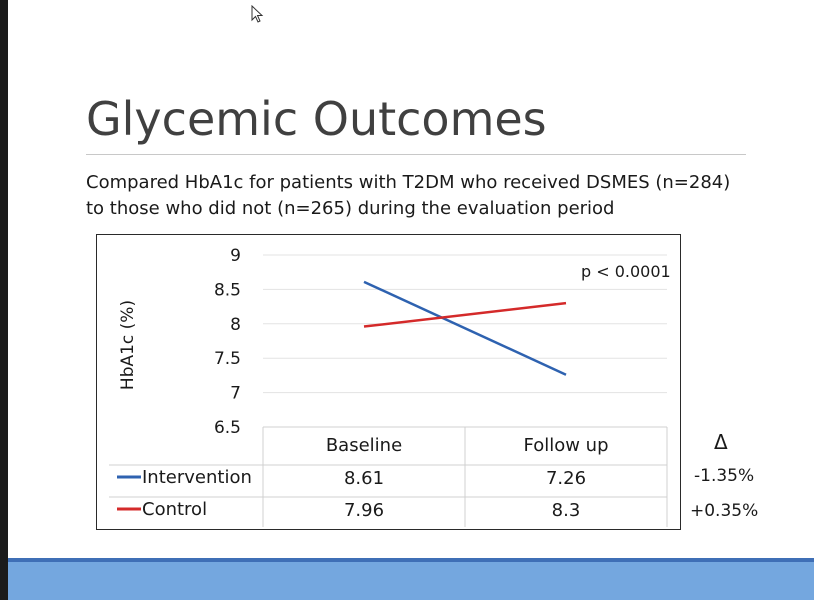 The image size is (814, 600). What do you see at coordinates (364, 510) in the screenshot?
I see `data-value-label: 7.96` at bounding box center [364, 510].